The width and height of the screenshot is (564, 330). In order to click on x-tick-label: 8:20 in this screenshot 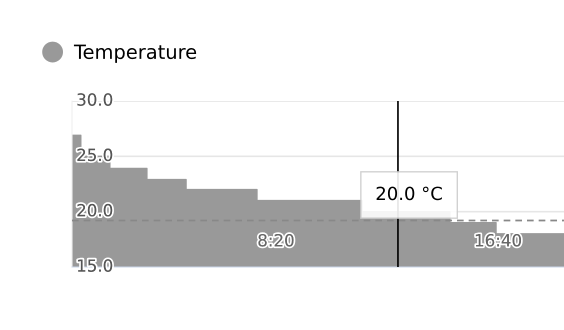, I will do `click(276, 240)`.